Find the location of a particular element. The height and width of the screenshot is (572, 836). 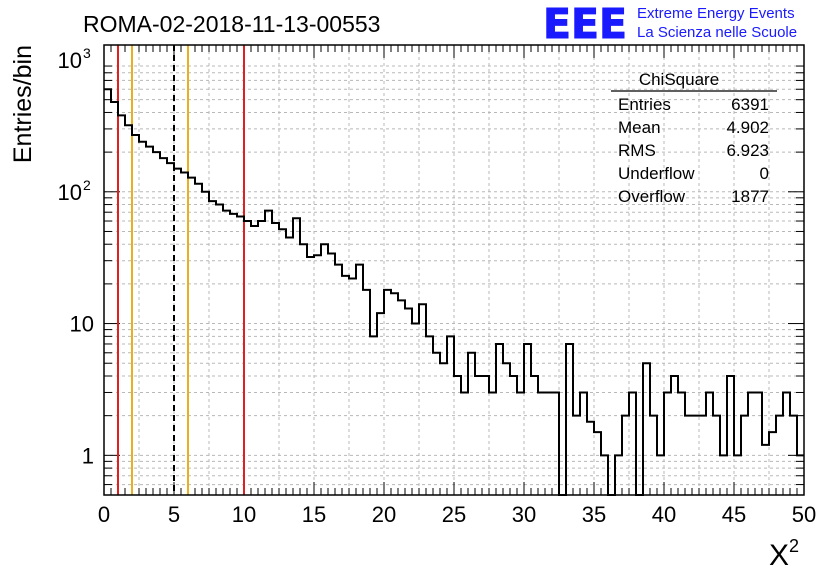

x-tick-label: 20 is located at coordinates (384, 514).